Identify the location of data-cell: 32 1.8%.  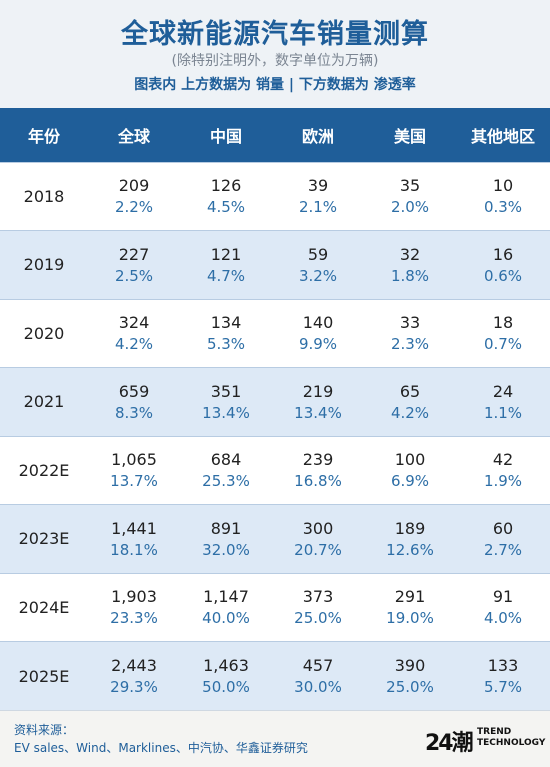
(410, 265).